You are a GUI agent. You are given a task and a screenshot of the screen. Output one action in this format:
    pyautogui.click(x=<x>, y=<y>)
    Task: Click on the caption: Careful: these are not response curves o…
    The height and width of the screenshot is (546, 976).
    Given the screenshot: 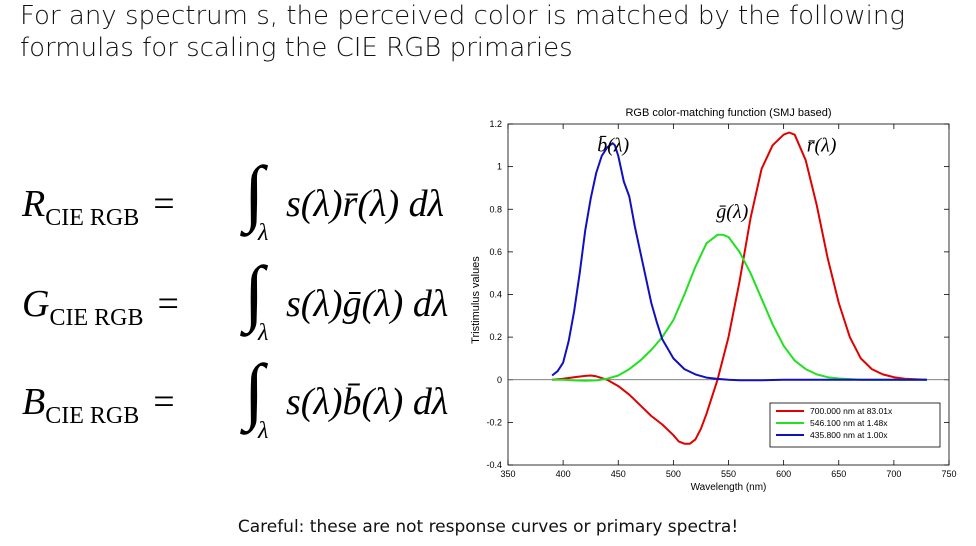 What is the action you would take?
    pyautogui.click(x=488, y=527)
    